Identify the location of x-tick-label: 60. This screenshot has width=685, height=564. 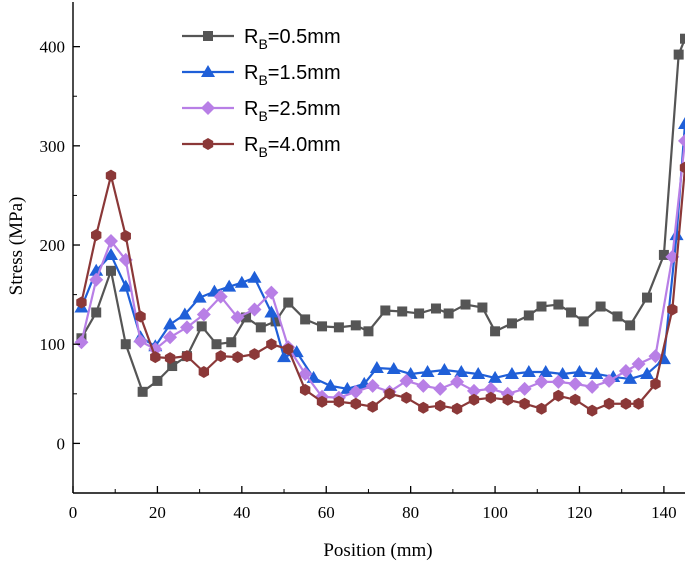
(326, 512).